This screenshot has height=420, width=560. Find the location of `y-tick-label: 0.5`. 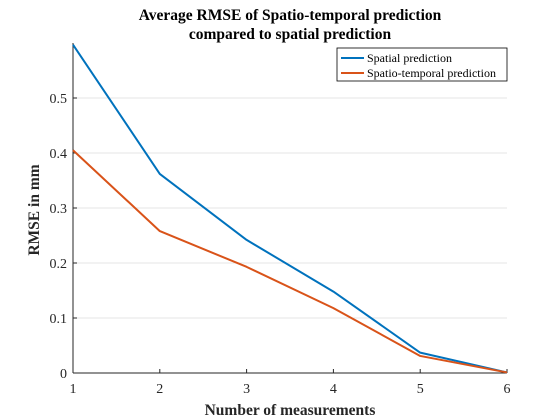

y-tick-label: 0.5 is located at coordinates (59, 99).